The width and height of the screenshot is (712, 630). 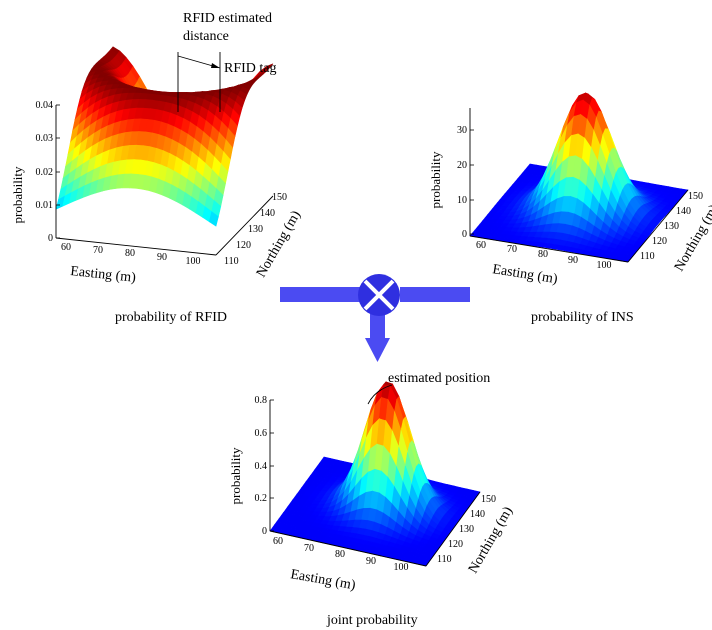 I want to click on ins-x-tick: 70, so click(x=512, y=249).